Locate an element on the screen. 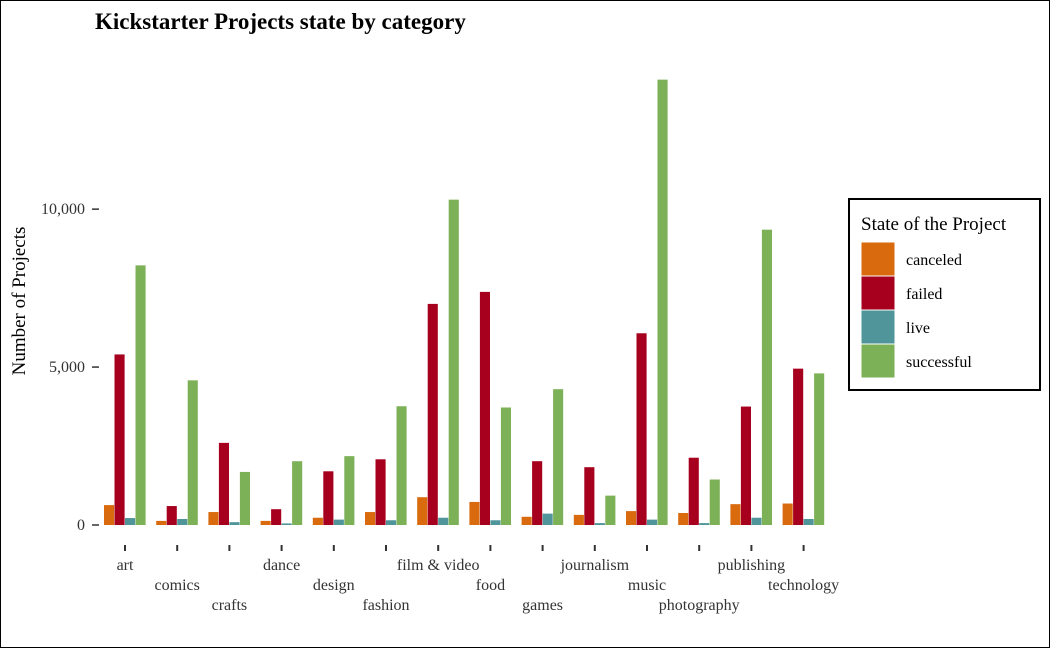 This screenshot has width=1050, height=648. legend-title: State of the Project is located at coordinates (934, 224).